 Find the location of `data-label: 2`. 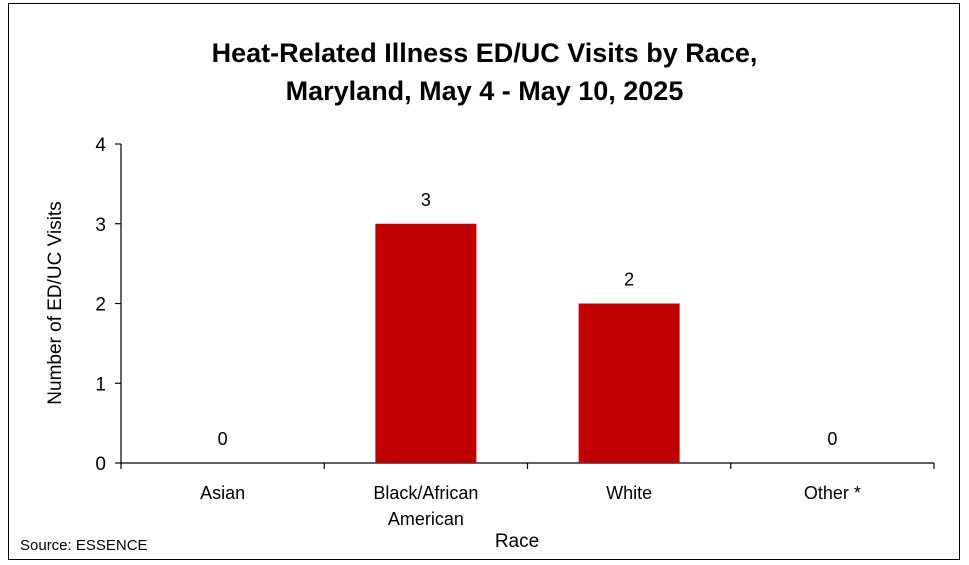

data-label: 2 is located at coordinates (629, 280).